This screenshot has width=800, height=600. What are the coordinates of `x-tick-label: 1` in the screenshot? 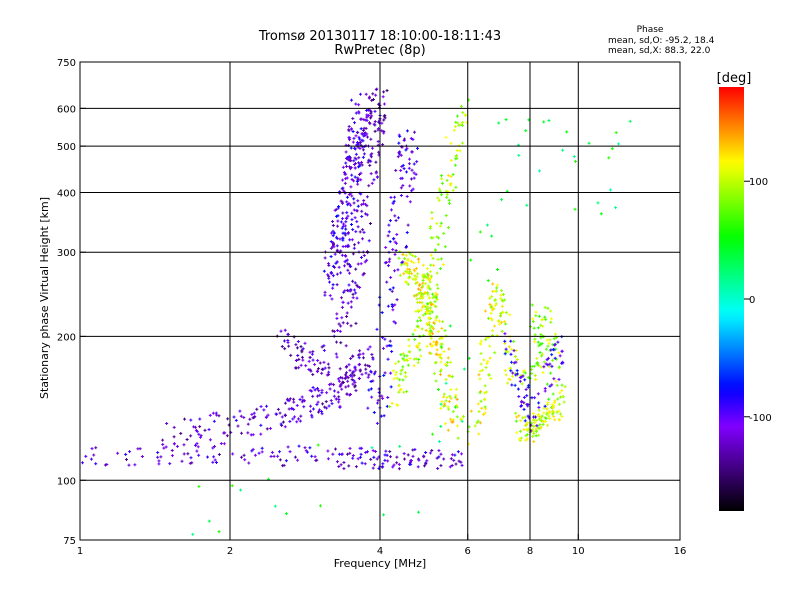 It's located at (80, 551).